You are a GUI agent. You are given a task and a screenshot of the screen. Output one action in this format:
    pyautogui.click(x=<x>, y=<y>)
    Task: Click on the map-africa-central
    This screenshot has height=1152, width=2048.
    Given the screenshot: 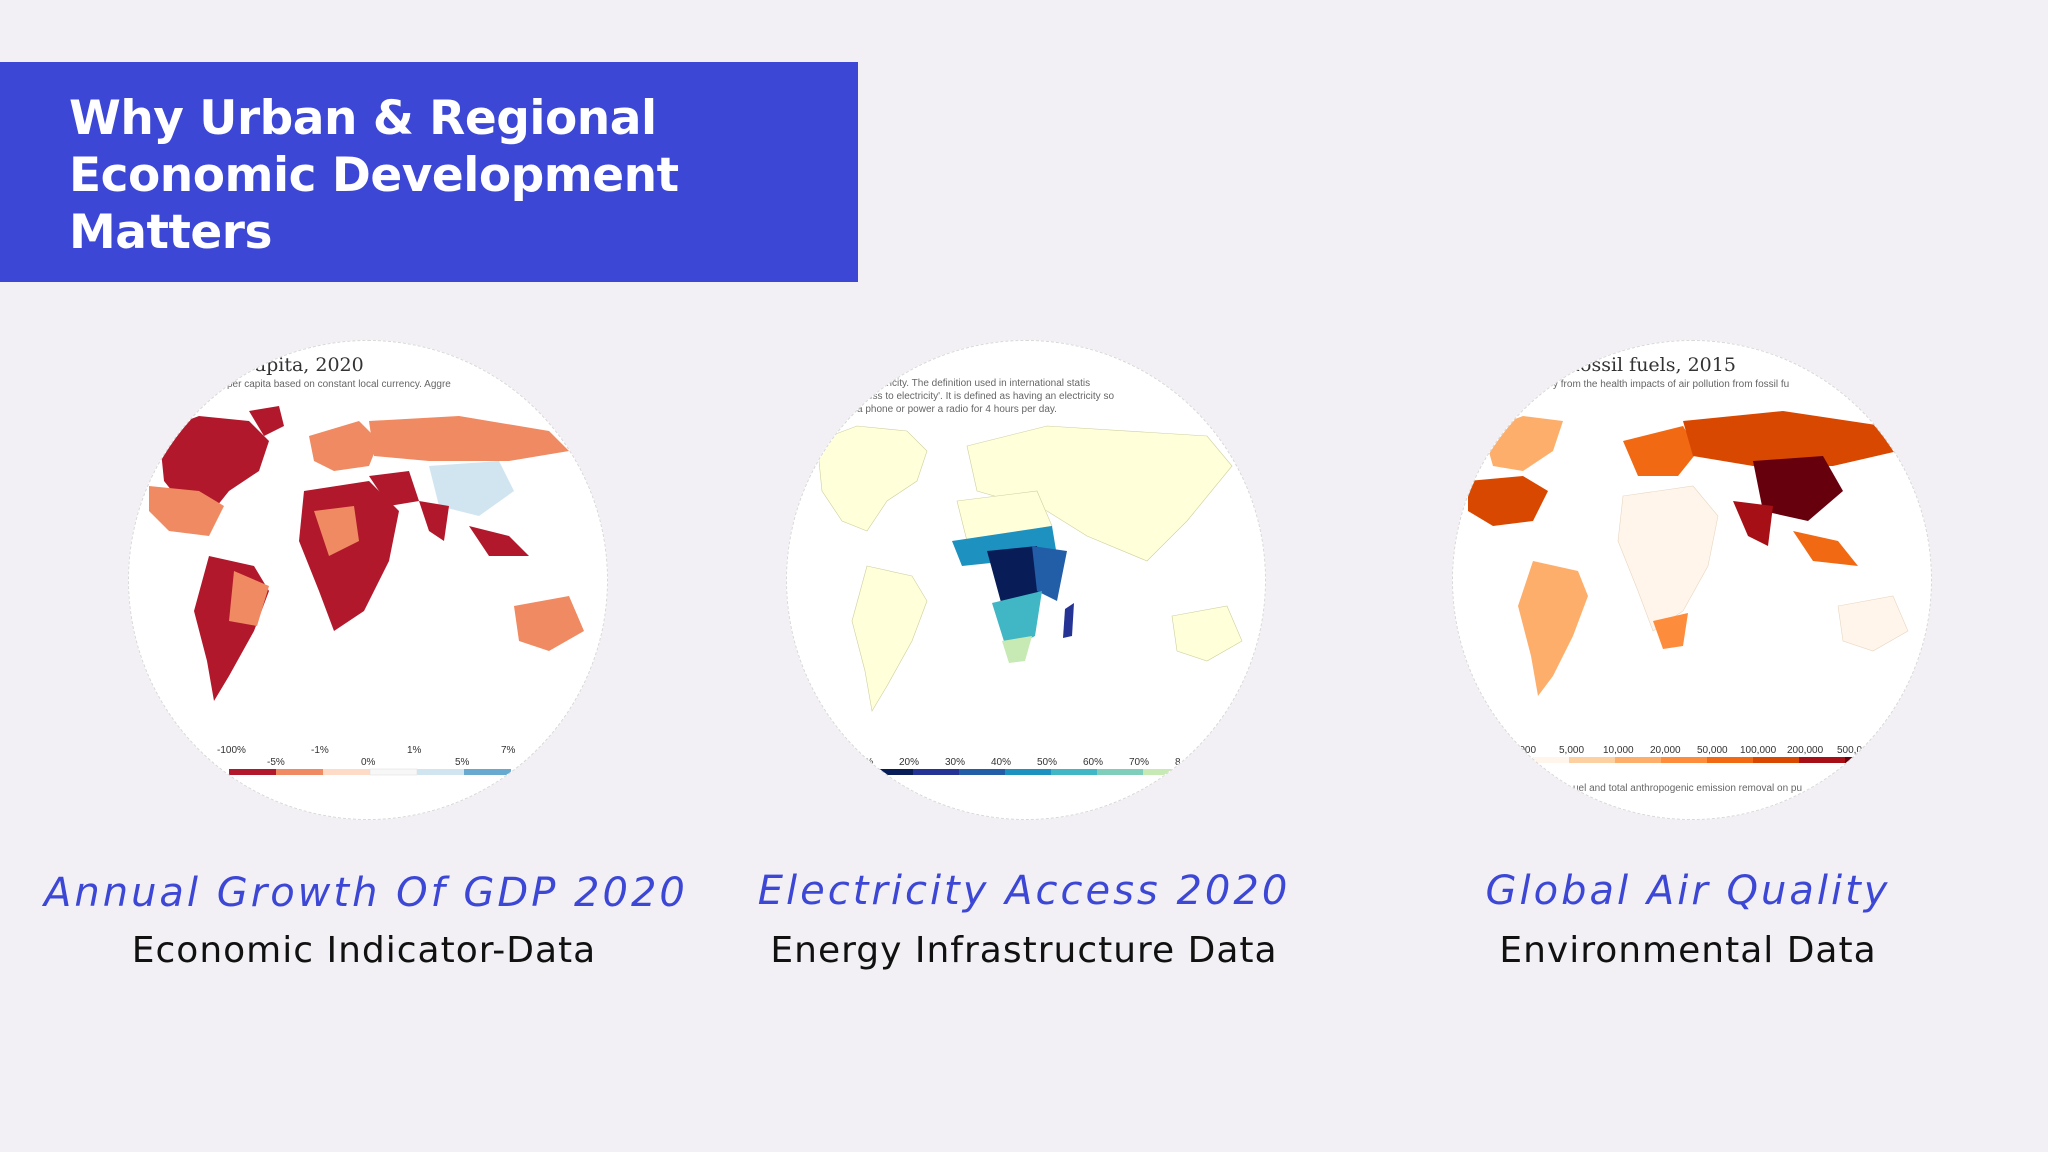 What is the action you would take?
    pyautogui.click(x=1014, y=576)
    